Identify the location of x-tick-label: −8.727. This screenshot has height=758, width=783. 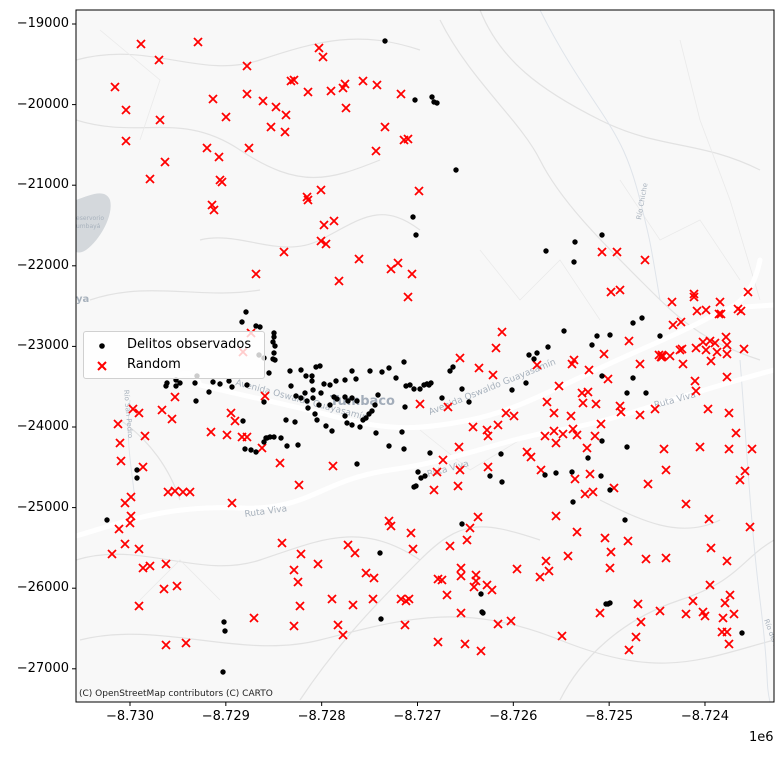
(417, 716).